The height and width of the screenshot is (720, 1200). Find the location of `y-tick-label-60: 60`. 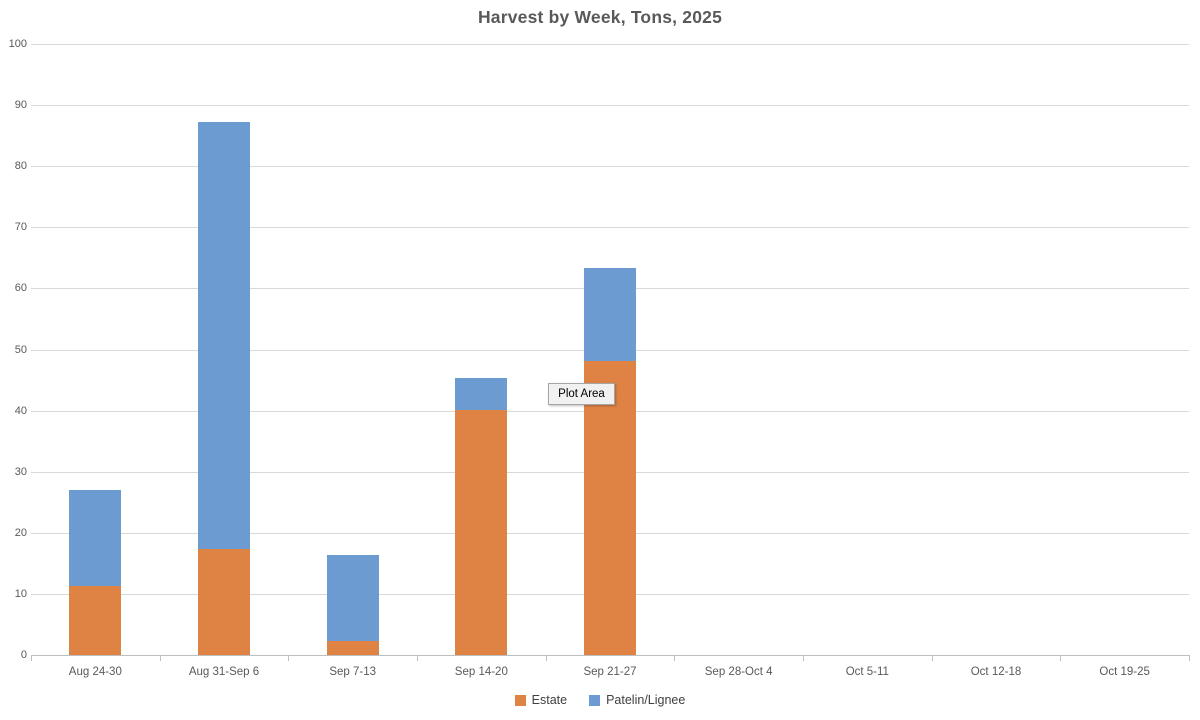

y-tick-label-60: 60 is located at coordinates (20, 288).